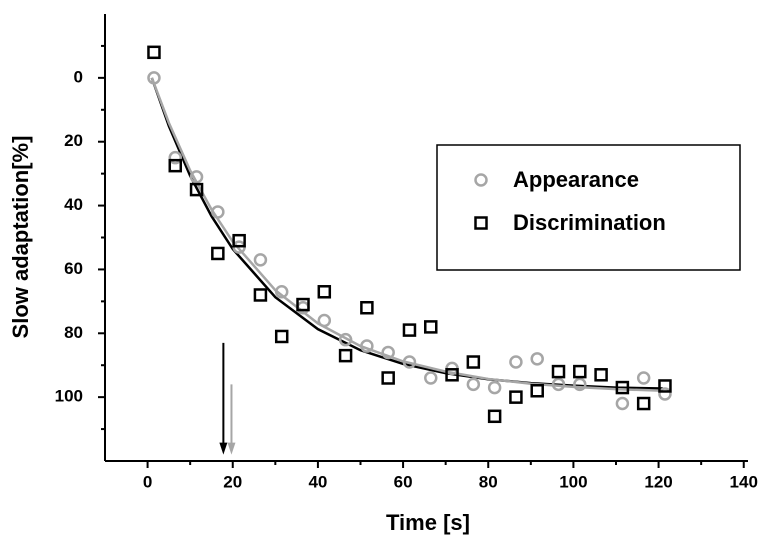 This screenshot has width=763, height=548. What do you see at coordinates (232, 481) in the screenshot?
I see `x-tick-label: 20` at bounding box center [232, 481].